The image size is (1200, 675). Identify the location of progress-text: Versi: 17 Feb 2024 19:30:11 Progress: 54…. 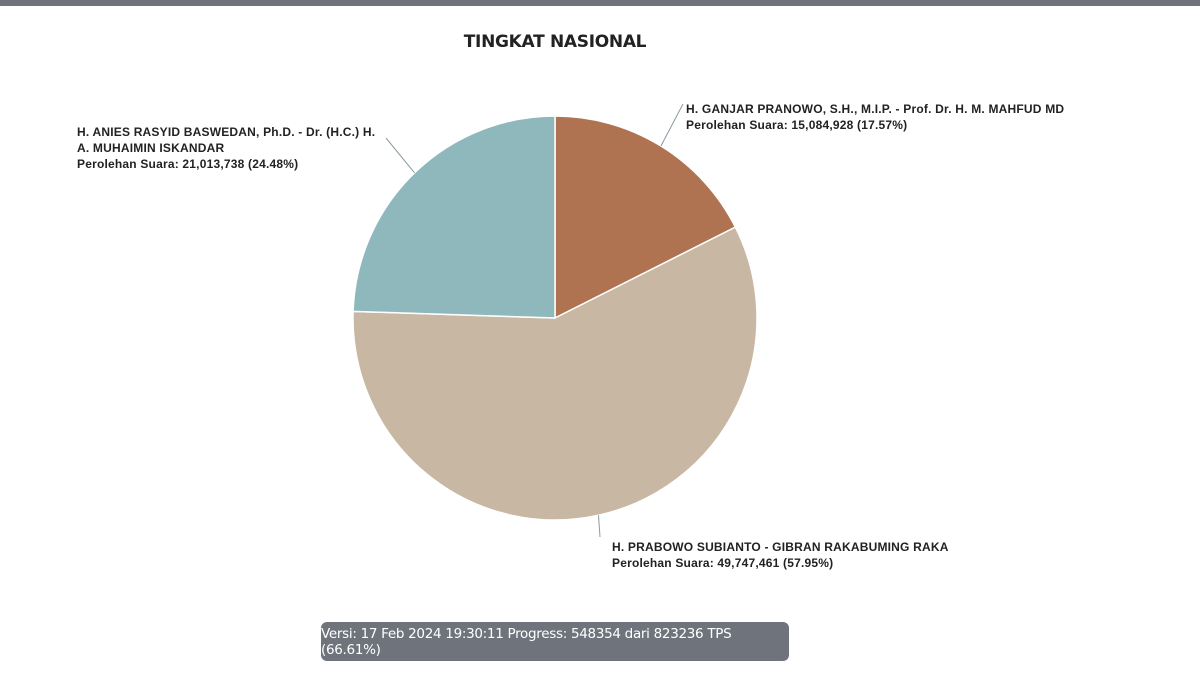
(526, 641).